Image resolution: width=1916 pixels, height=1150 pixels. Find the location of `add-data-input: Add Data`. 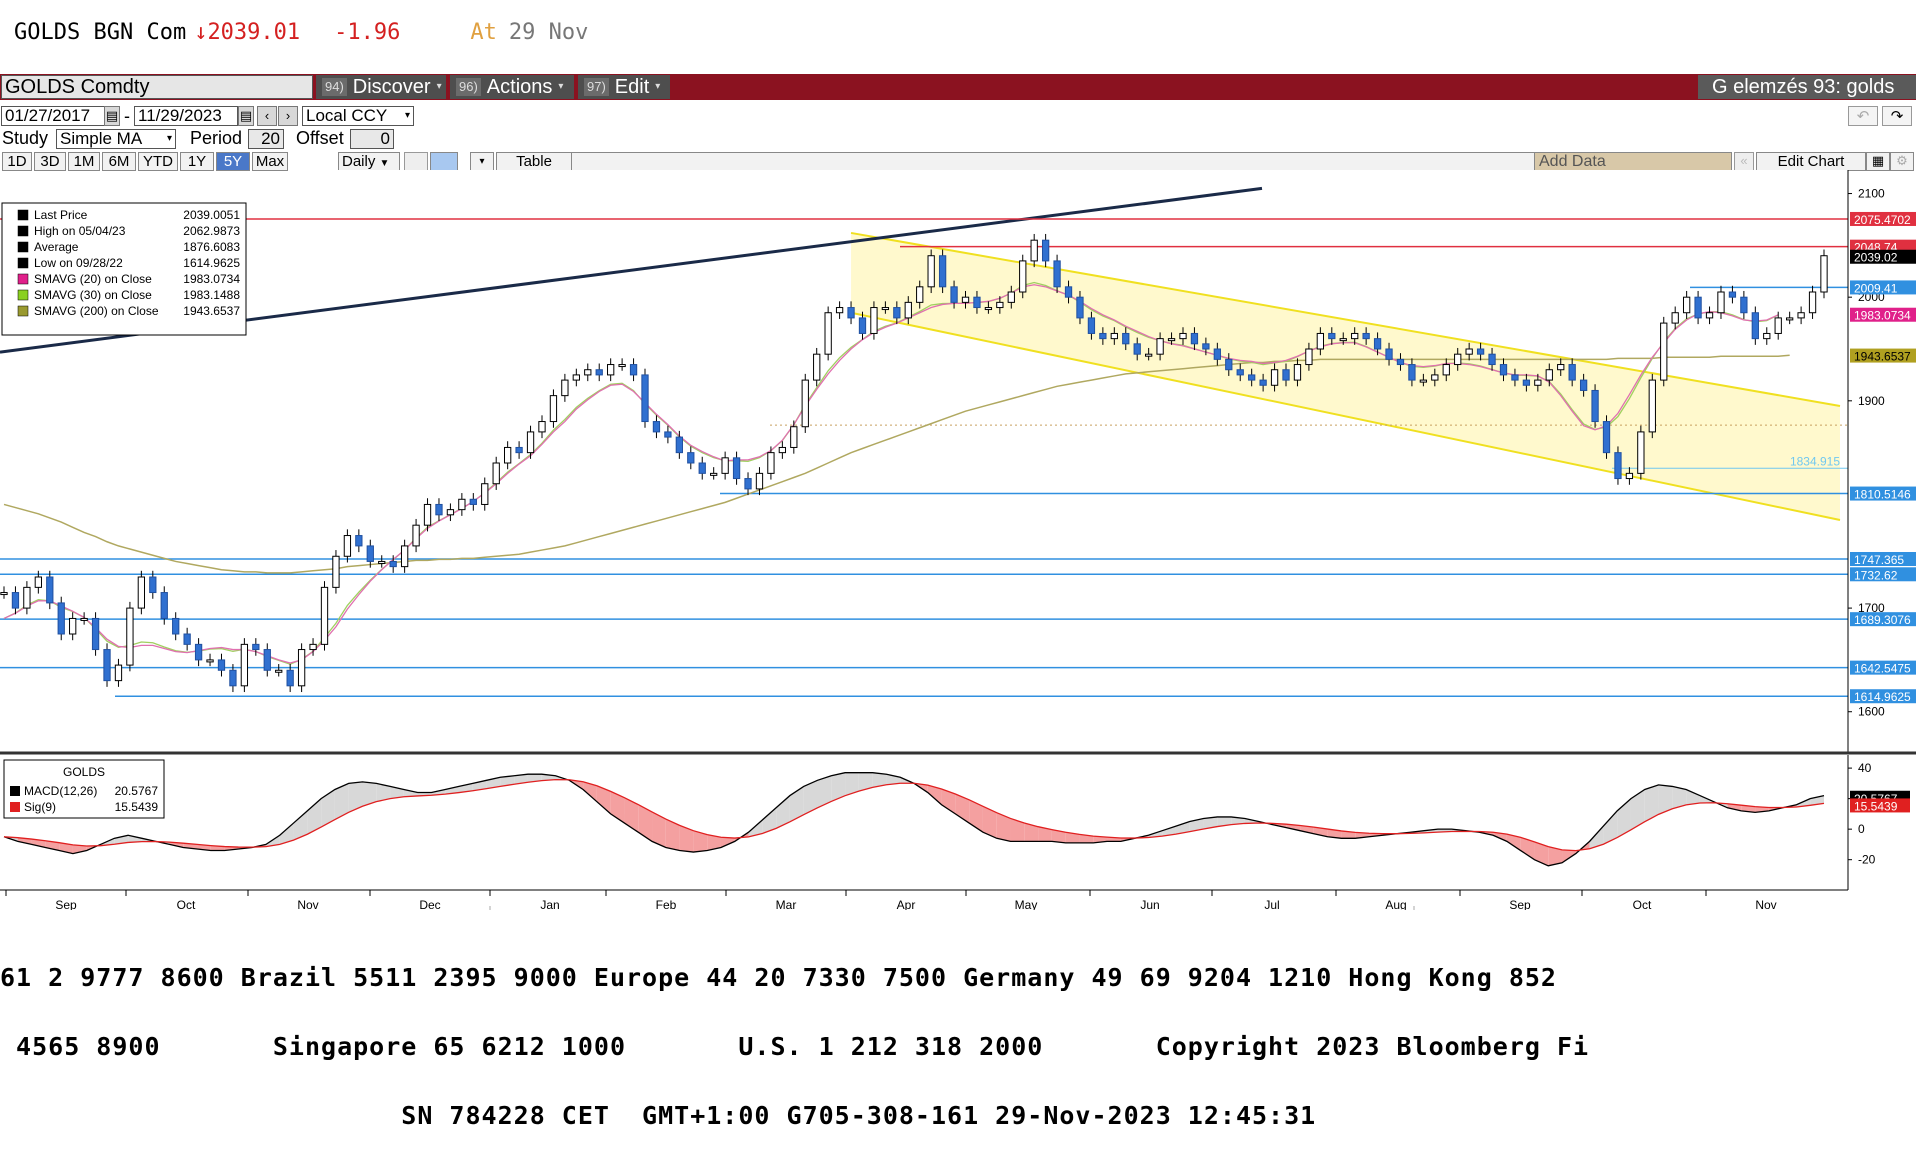

add-data-input: Add Data is located at coordinates (1633, 161).